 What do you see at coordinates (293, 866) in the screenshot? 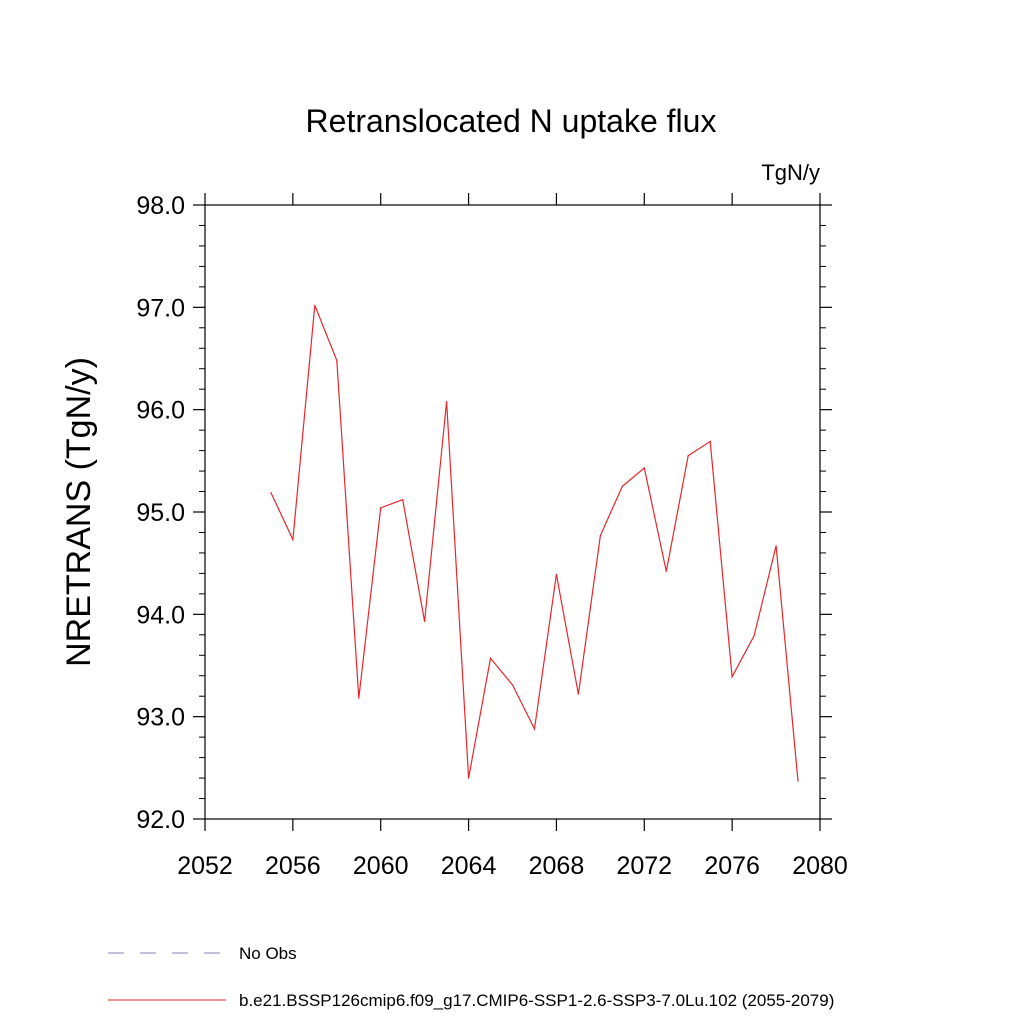
I see `x-tick-label: 2056` at bounding box center [293, 866].